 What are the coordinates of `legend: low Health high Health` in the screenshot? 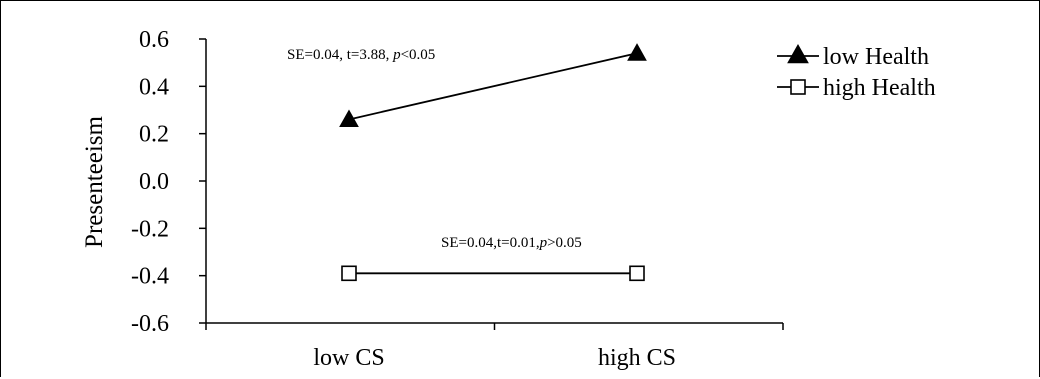 It's located at (856, 72).